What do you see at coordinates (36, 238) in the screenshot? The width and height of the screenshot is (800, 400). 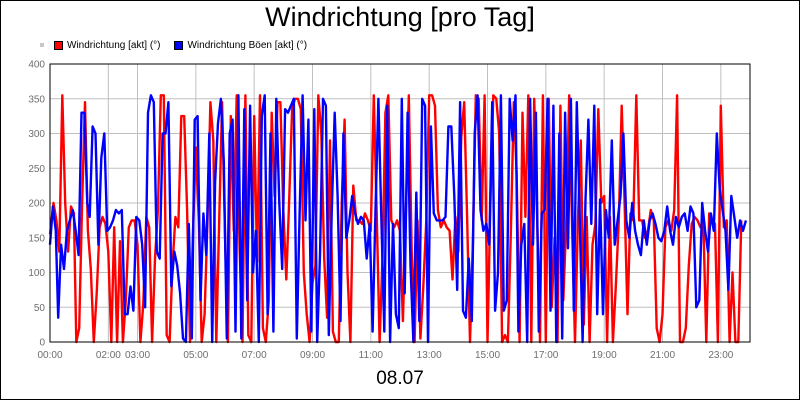 I see `y-tick-label: 150` at bounding box center [36, 238].